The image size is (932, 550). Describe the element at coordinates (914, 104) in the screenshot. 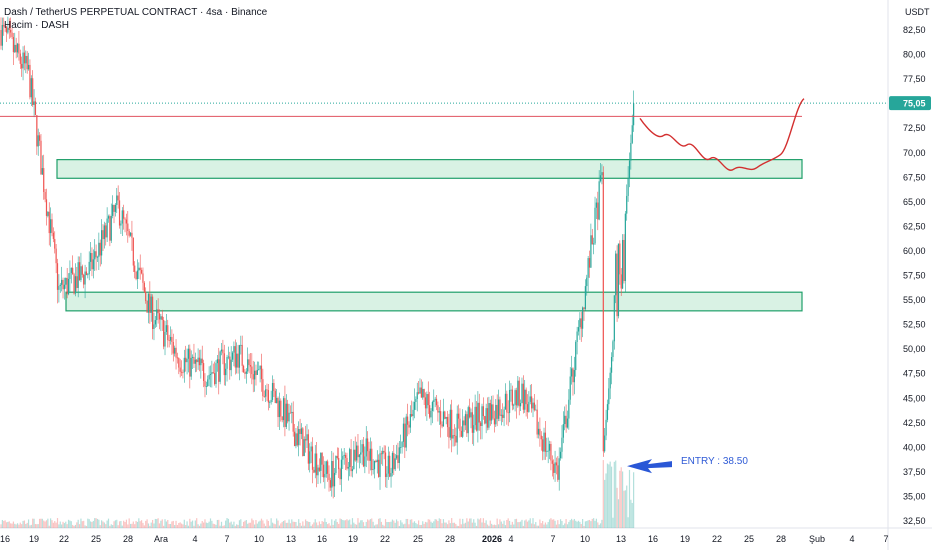

I see `last-price-value: 75,05` at that location.